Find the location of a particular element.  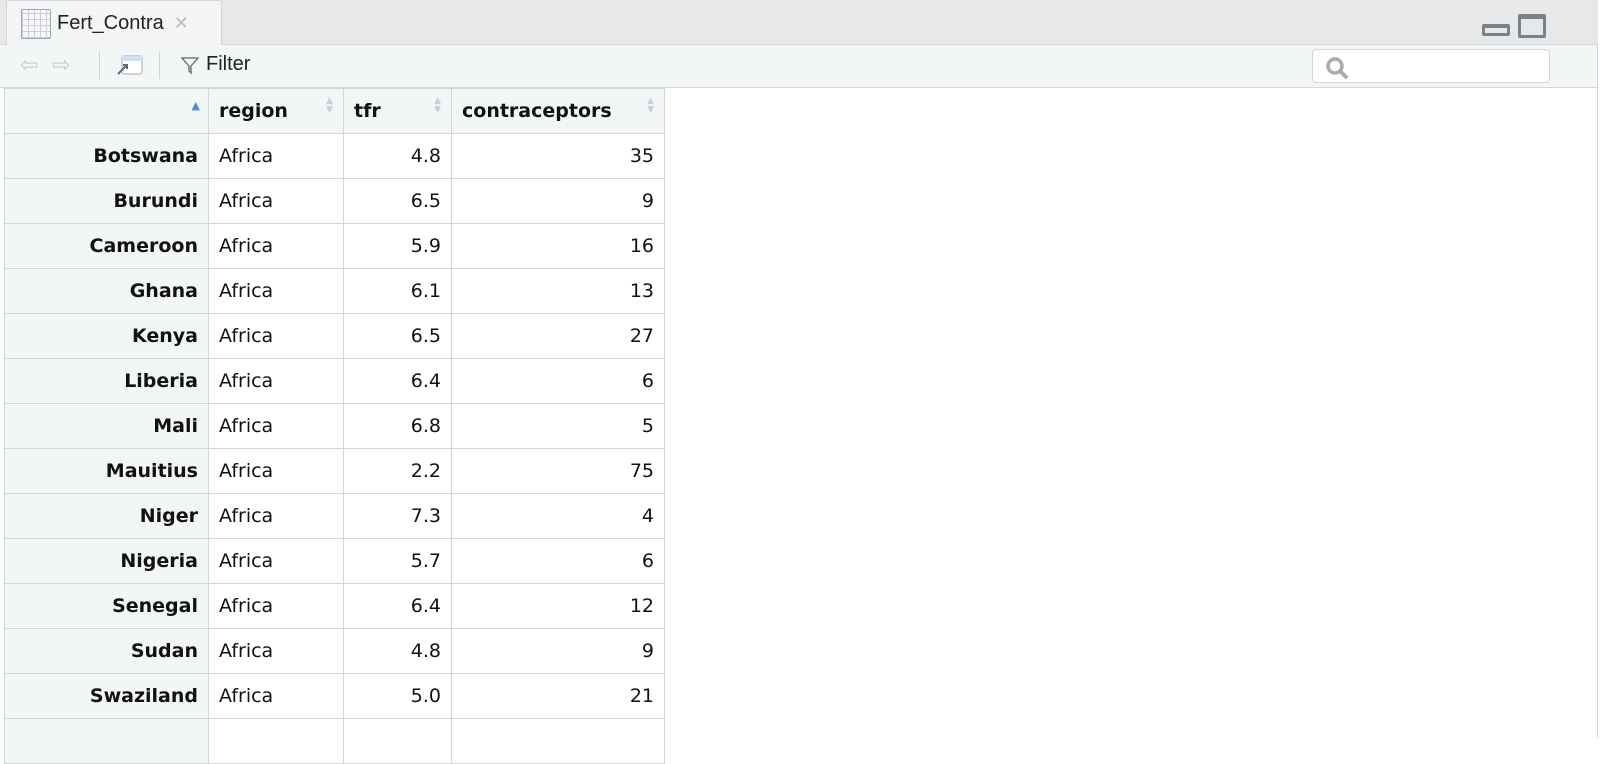

table-row: Mali Africa 6.8 5 is located at coordinates (334, 426).